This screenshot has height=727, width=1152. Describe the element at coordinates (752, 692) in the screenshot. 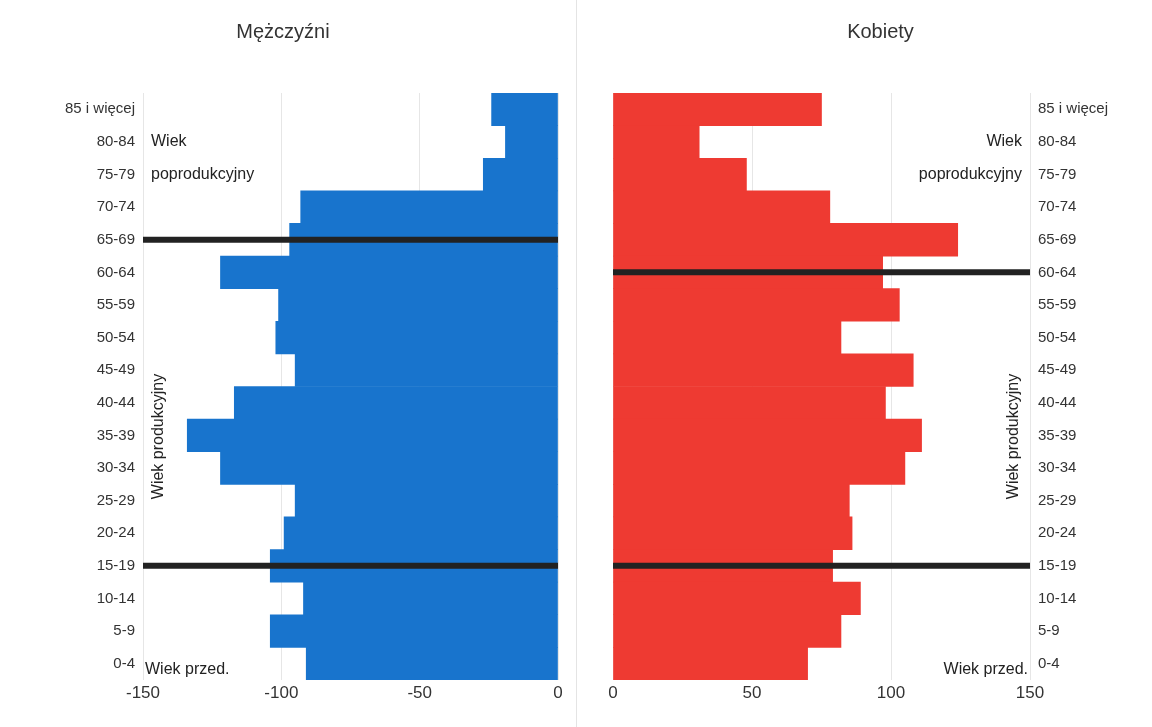

I see `x-tick-label: 50` at that location.